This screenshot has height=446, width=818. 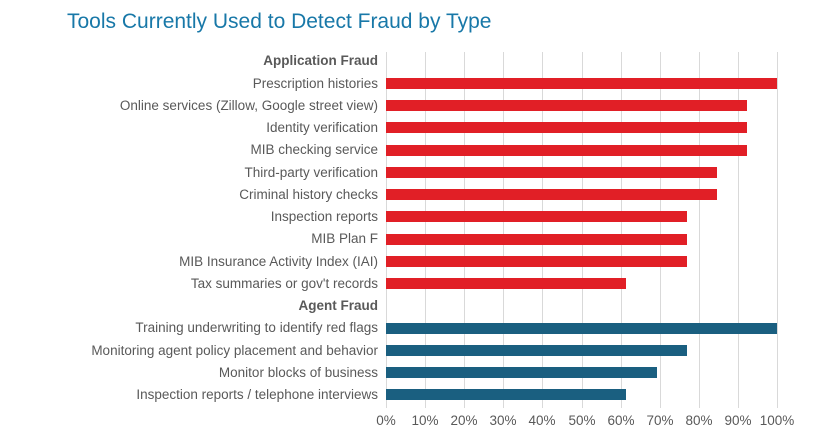 I want to click on gridline-30%, so click(x=503, y=230).